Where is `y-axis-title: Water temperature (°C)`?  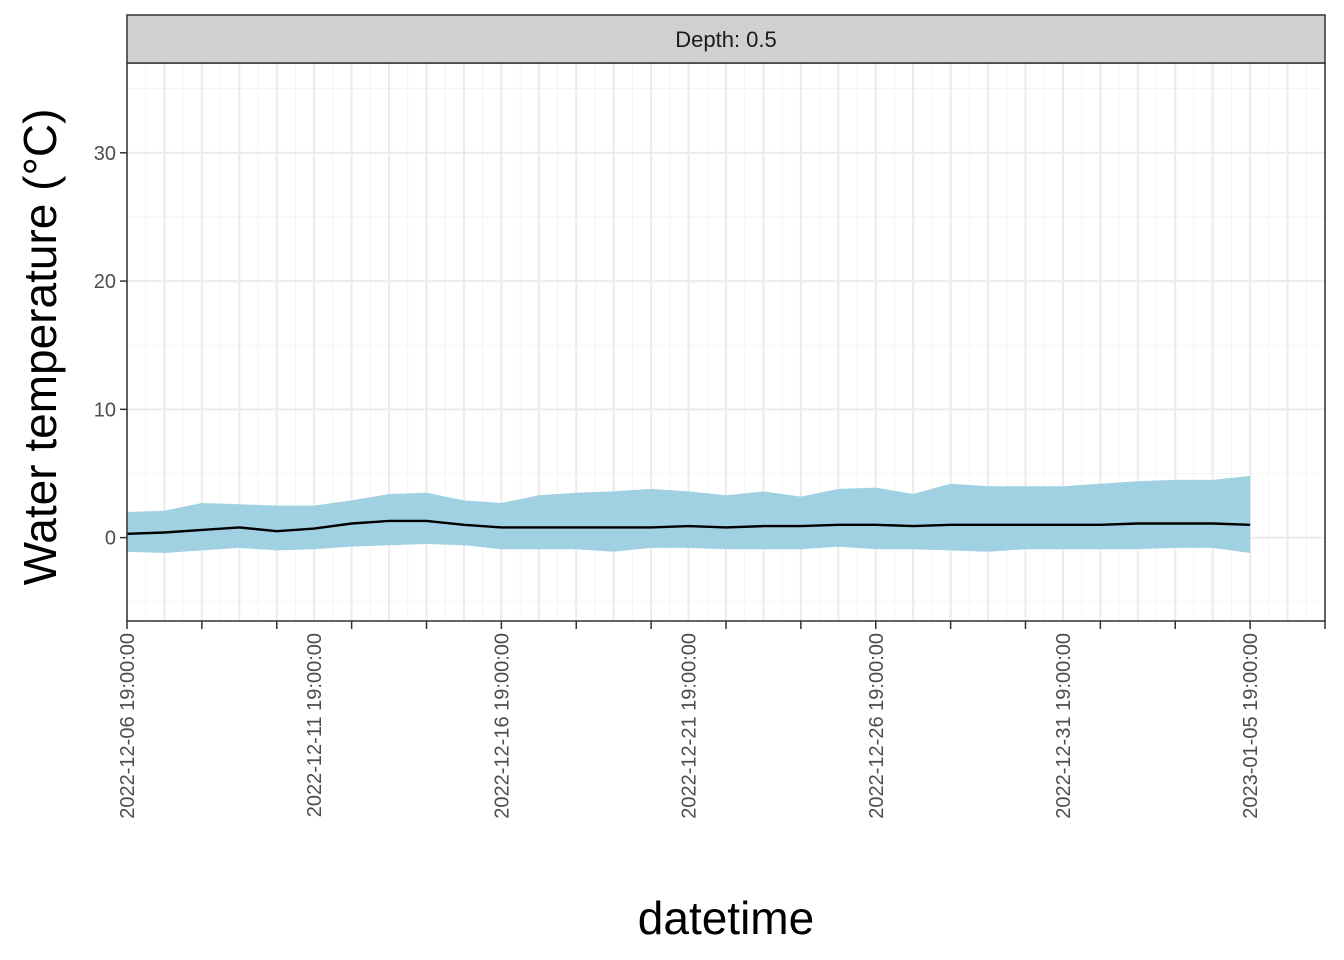
y-axis-title: Water temperature (°C) is located at coordinates (40, 347).